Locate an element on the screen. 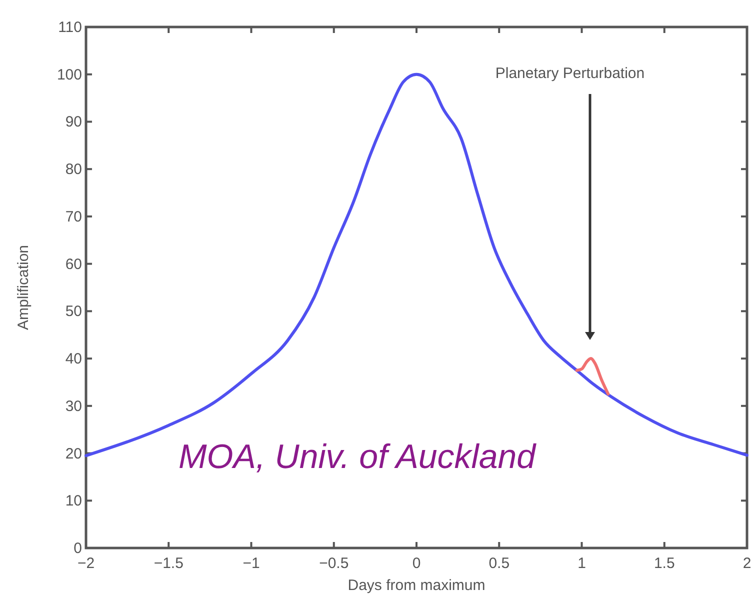  x-tick-label: −1.5 is located at coordinates (169, 563).